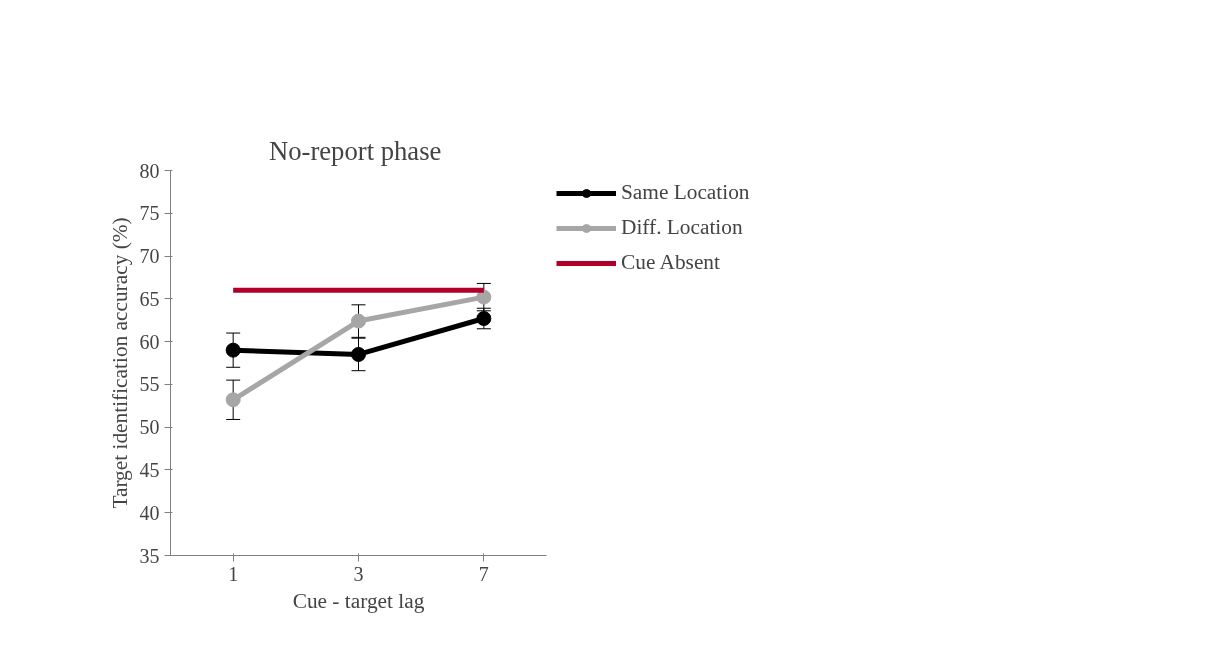 The width and height of the screenshot is (1207, 670). What do you see at coordinates (682, 227) in the screenshot?
I see `legend-label: Diff. Location` at bounding box center [682, 227].